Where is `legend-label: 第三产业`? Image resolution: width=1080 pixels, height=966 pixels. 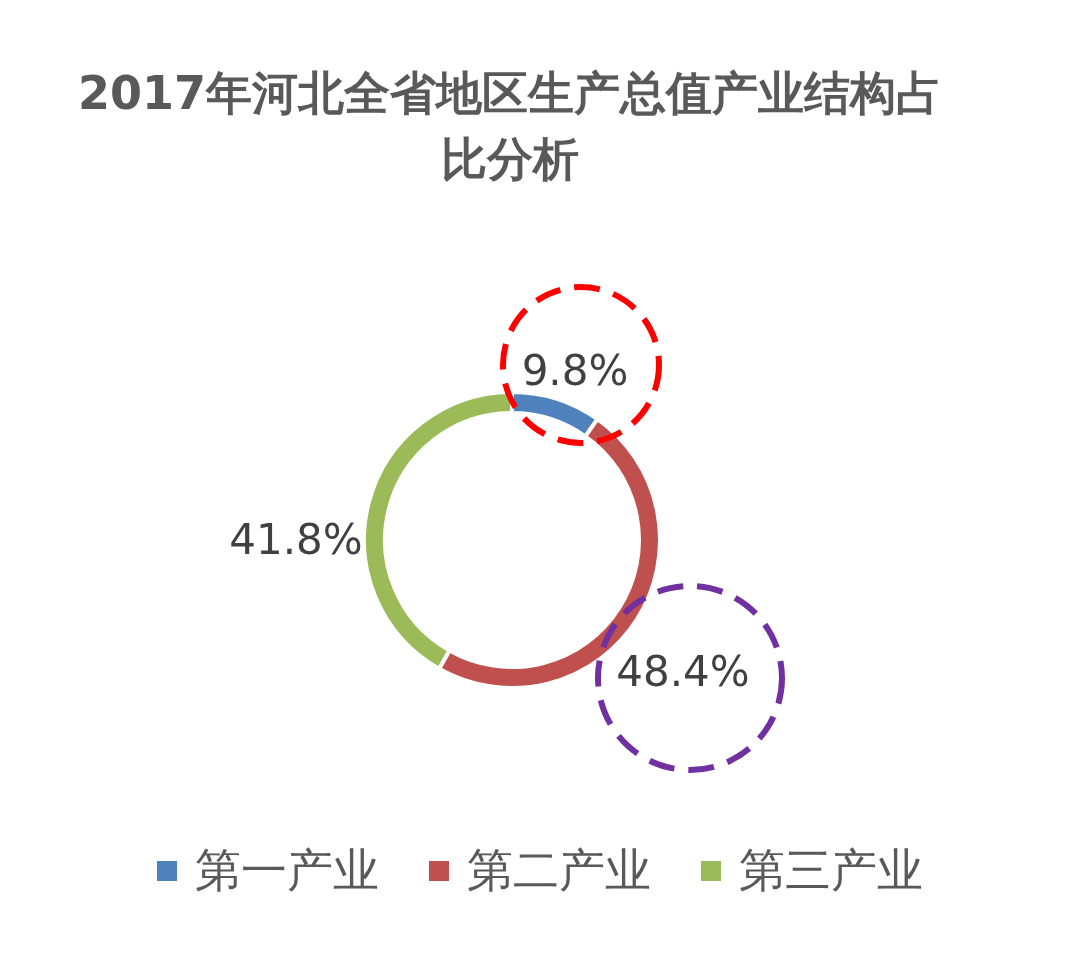 legend-label: 第三产业 is located at coordinates (831, 870).